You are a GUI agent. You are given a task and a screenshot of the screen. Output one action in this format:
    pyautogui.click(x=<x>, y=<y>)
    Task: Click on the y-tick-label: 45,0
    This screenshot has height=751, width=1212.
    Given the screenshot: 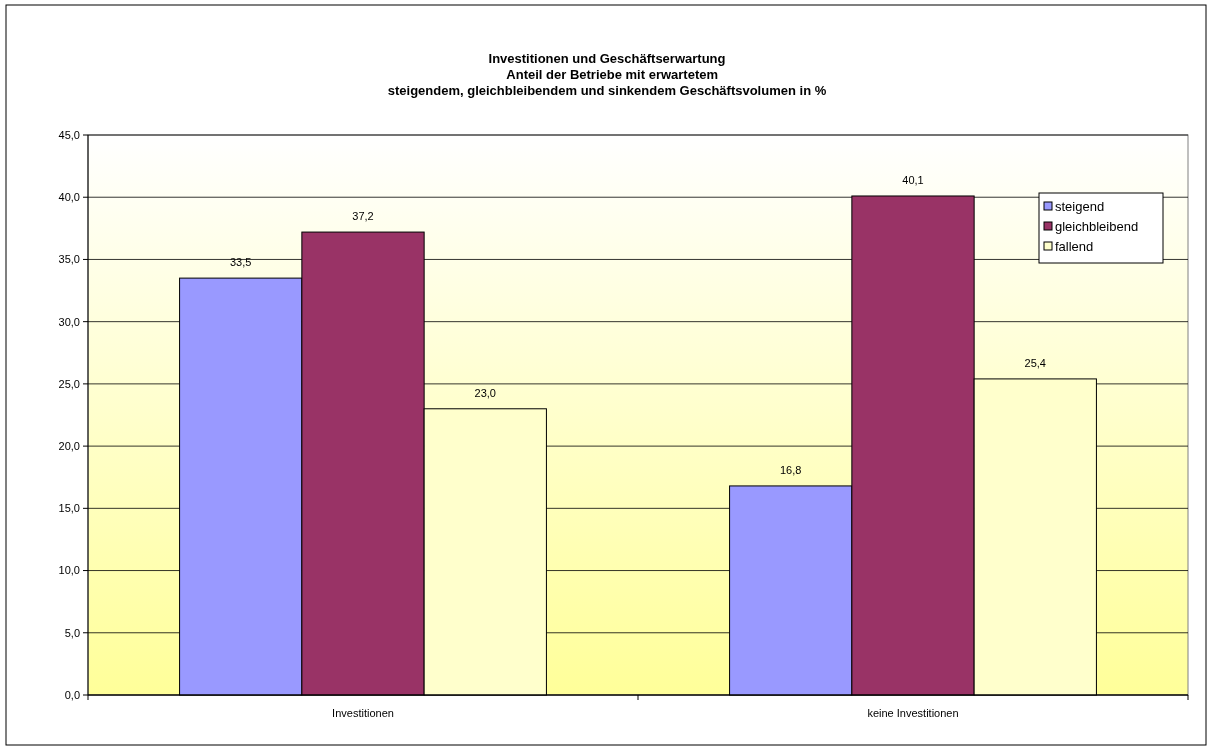 What is the action you would take?
    pyautogui.click(x=69, y=134)
    